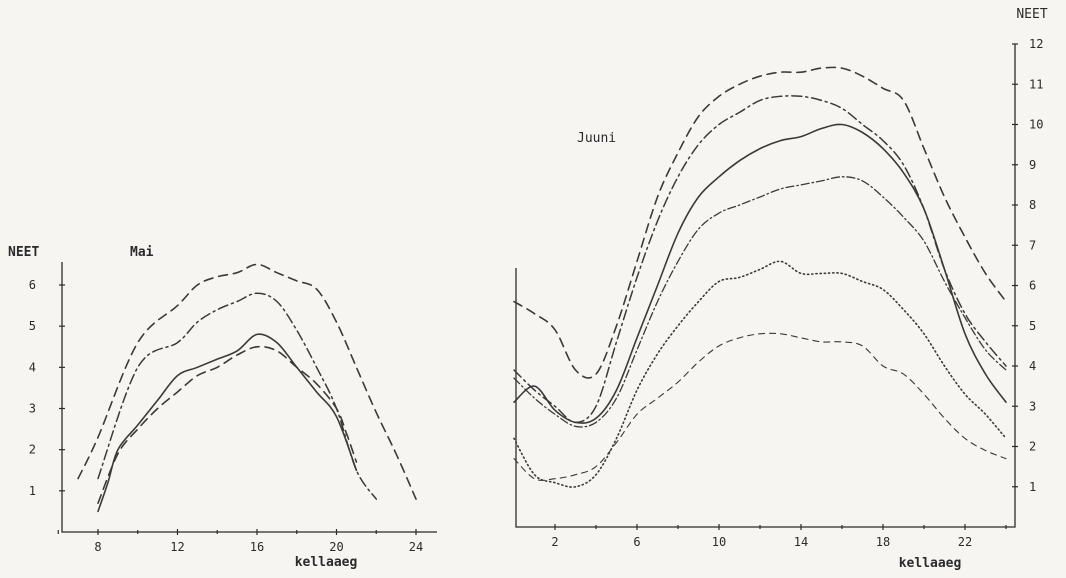  I want to click on juuni-ylabel: NEET, so click(1031, 14).